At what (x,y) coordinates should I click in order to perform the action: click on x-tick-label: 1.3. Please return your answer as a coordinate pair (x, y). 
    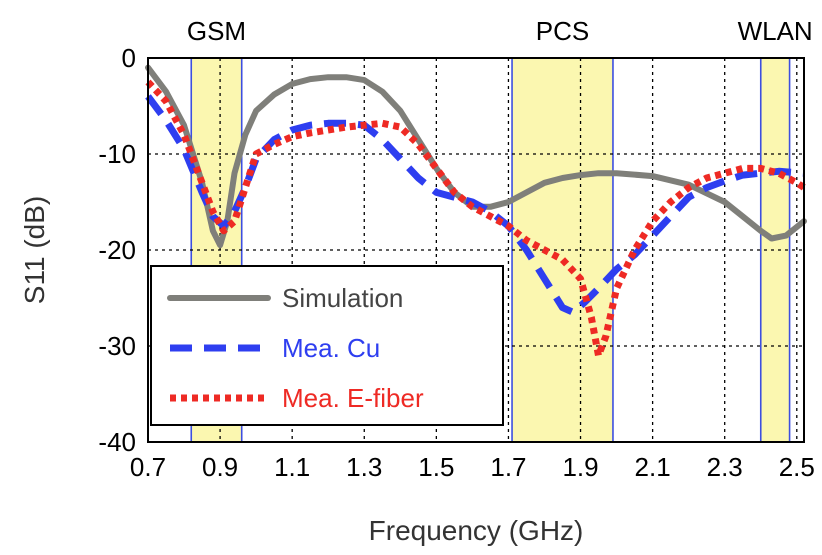
    Looking at the image, I should click on (364, 467).